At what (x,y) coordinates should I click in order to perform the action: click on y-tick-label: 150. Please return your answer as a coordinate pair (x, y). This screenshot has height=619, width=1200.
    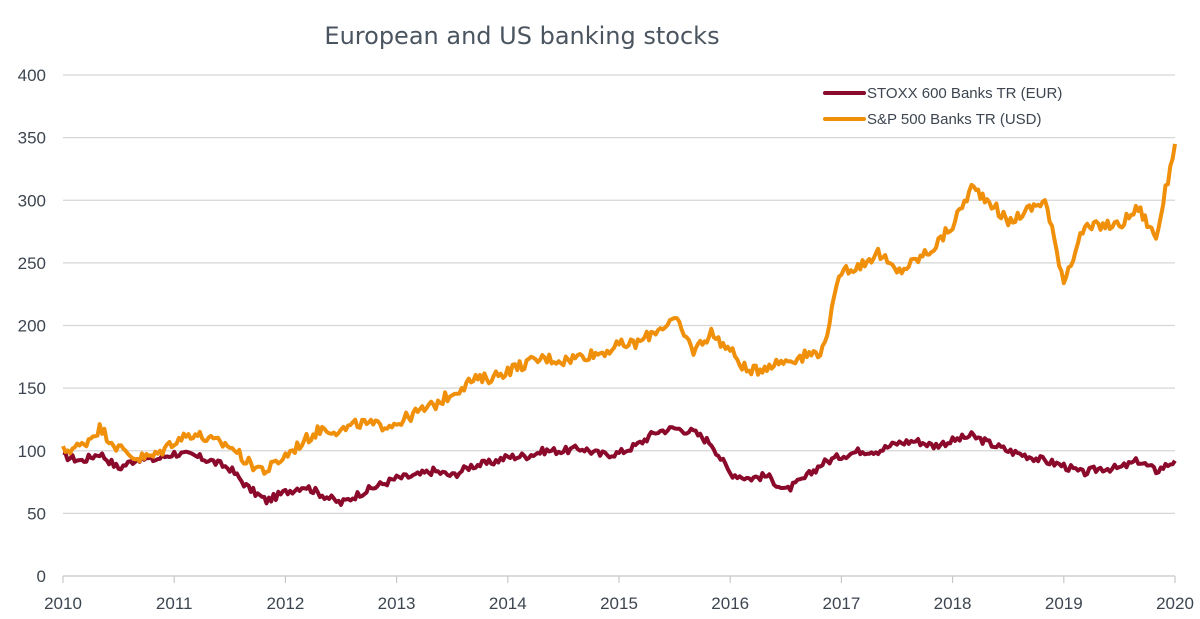
    Looking at the image, I should click on (32, 388).